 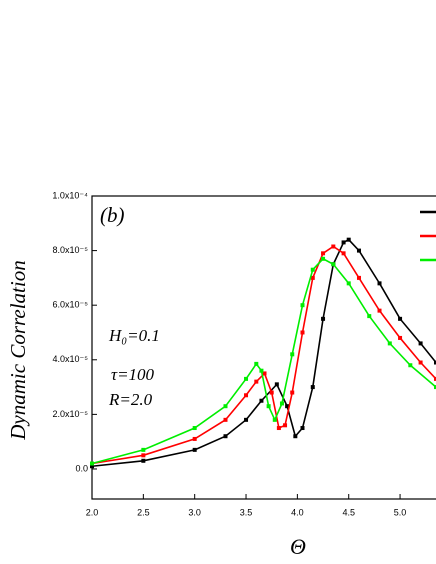 I want to click on y-tick-label: 2.0x10⁻⁵, so click(x=70, y=414).